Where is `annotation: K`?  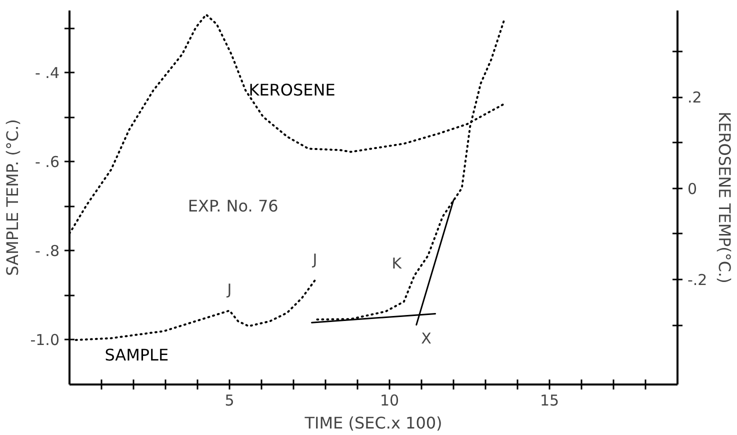
annotation: K is located at coordinates (397, 263).